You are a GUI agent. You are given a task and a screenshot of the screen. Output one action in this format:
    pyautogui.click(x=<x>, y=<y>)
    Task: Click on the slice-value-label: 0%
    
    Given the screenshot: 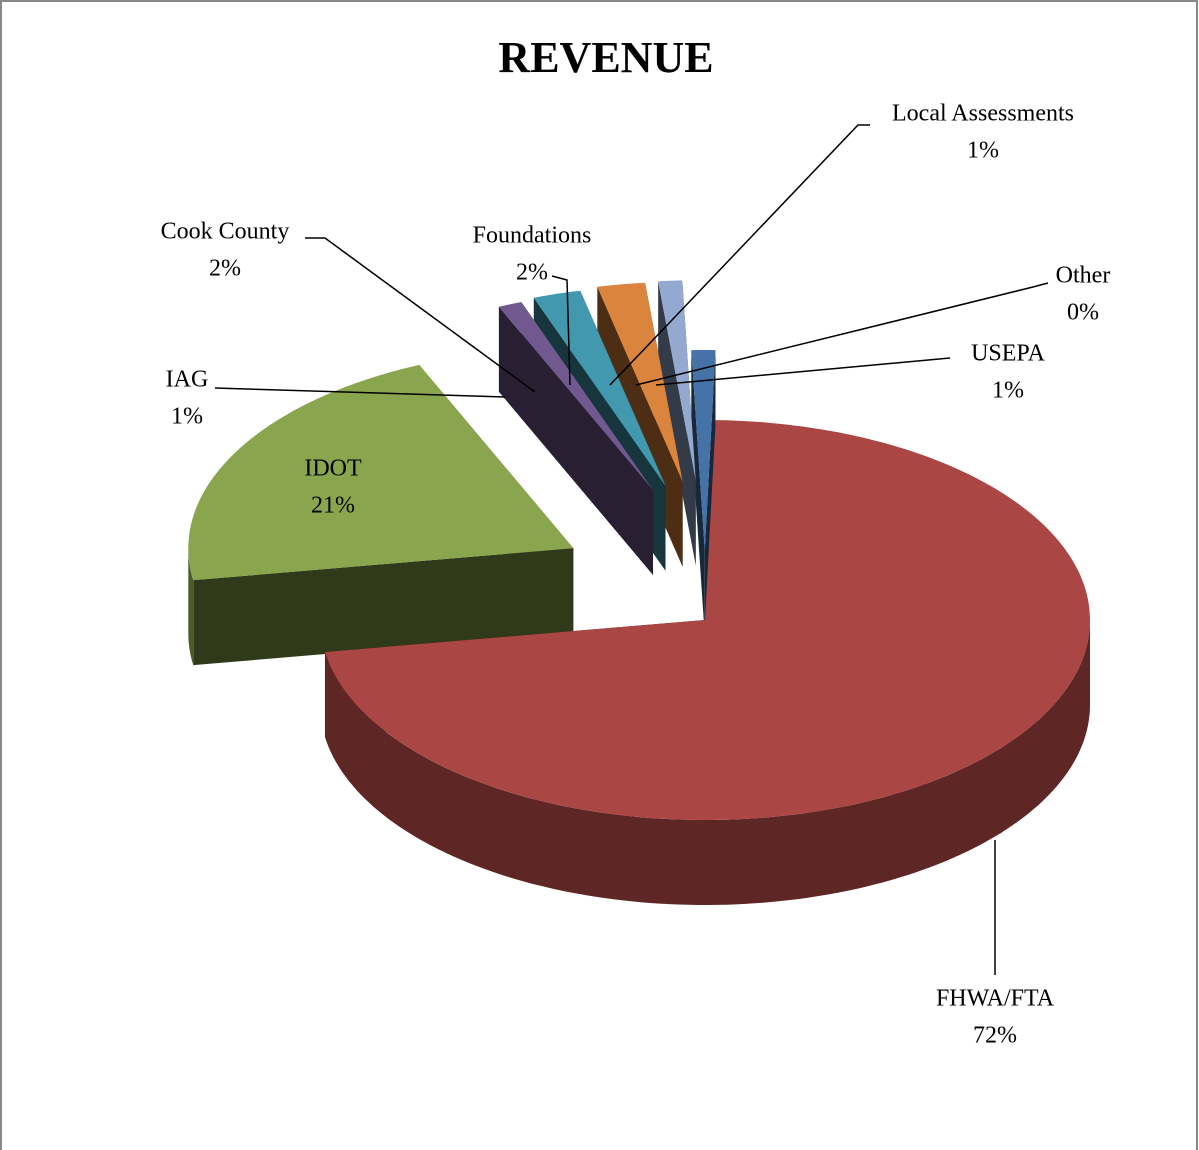 What is the action you would take?
    pyautogui.click(x=1083, y=313)
    